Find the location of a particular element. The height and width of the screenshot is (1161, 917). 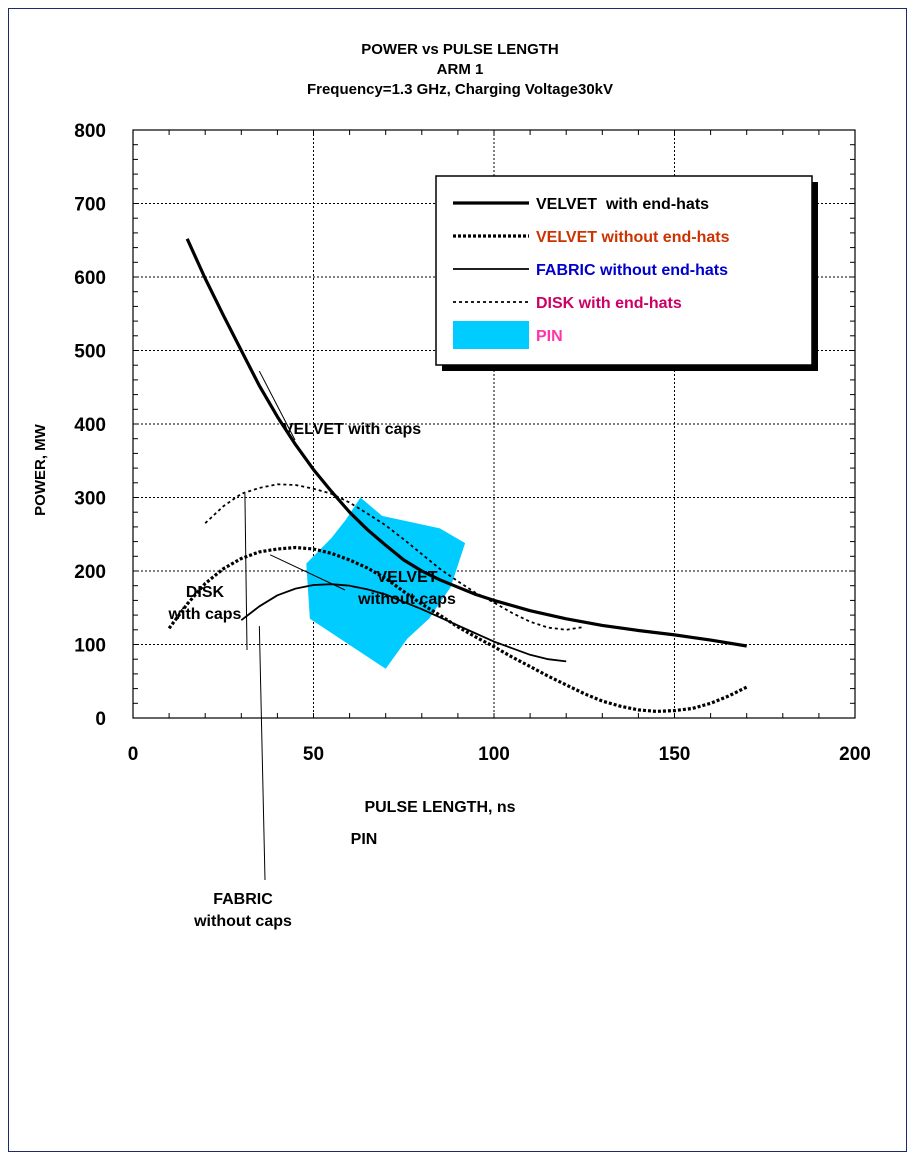

annotation-text-2-1: DISK is located at coordinates (205, 592).